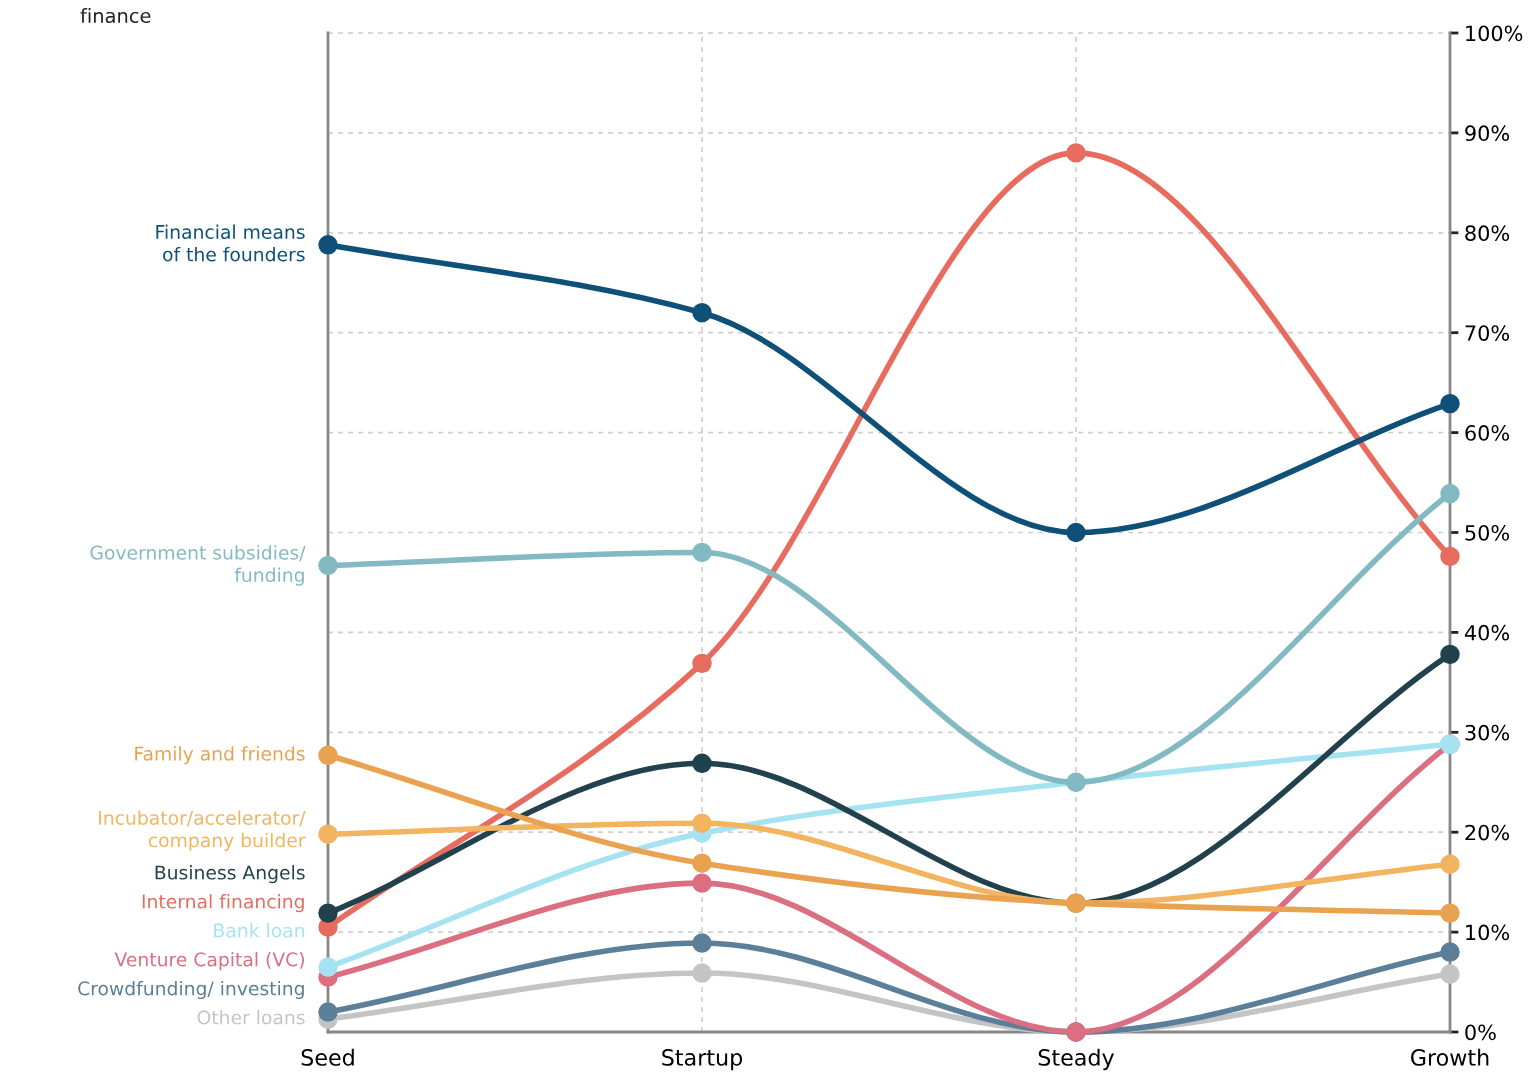 The image size is (1532, 1086). Describe the element at coordinates (251, 1017) in the screenshot. I see `series-label: Other loans` at that location.